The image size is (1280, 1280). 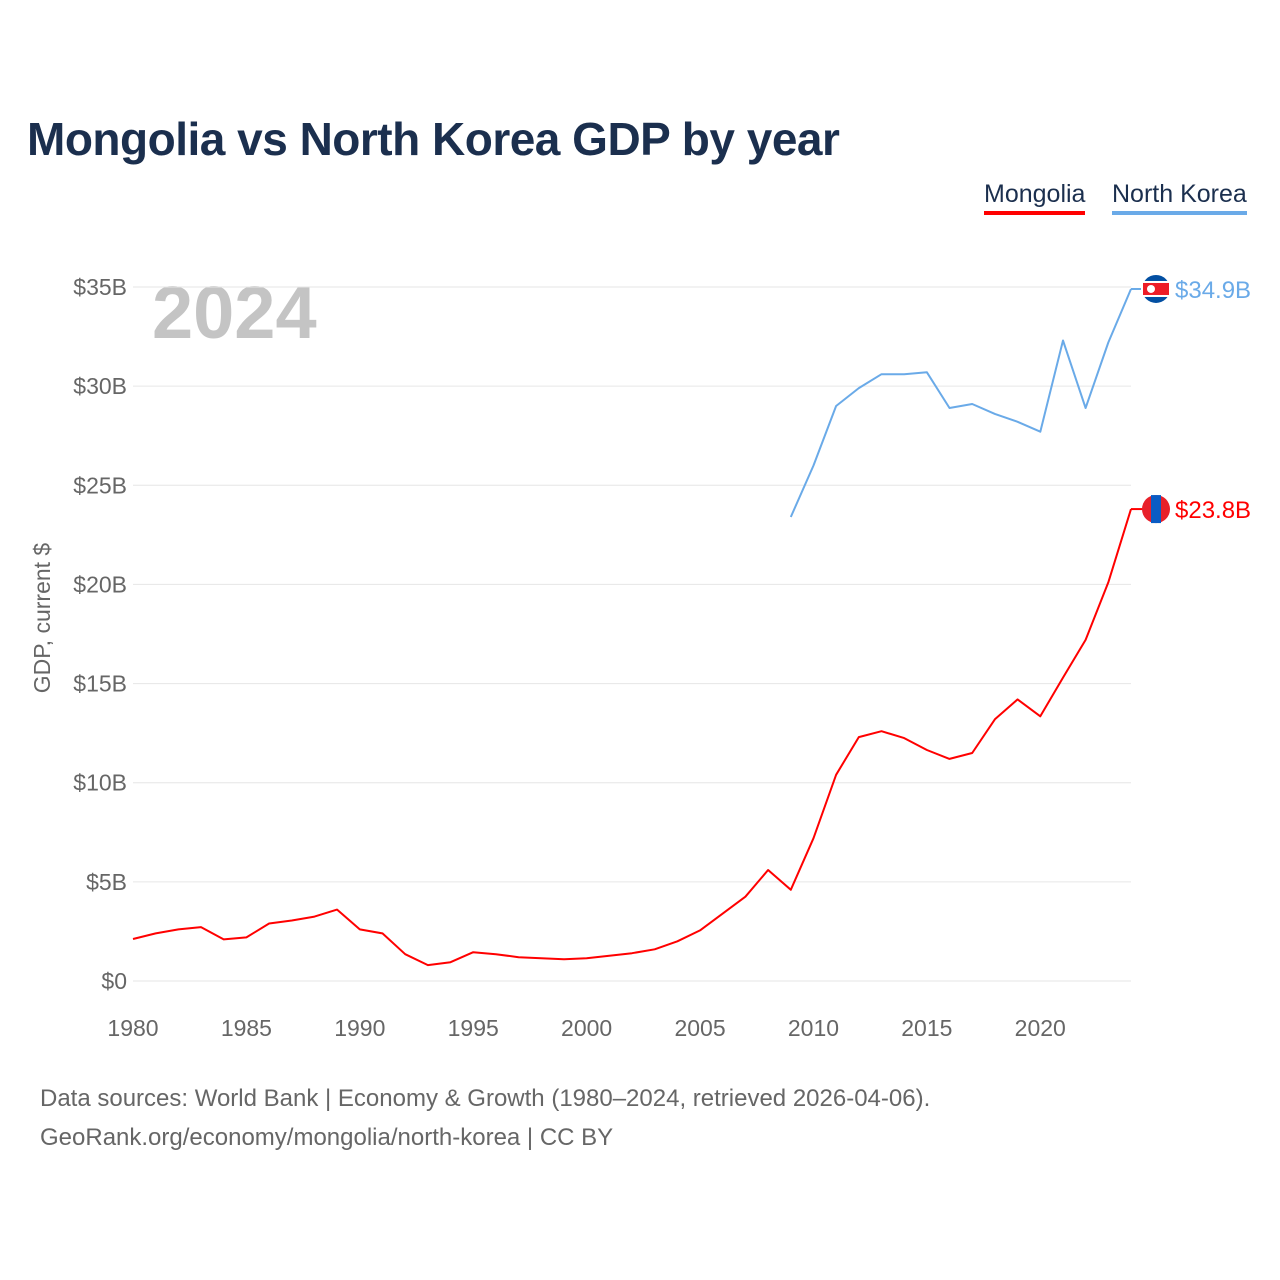 I want to click on chart-title: Mongolia vs North Korea GDP by year, so click(x=433, y=139).